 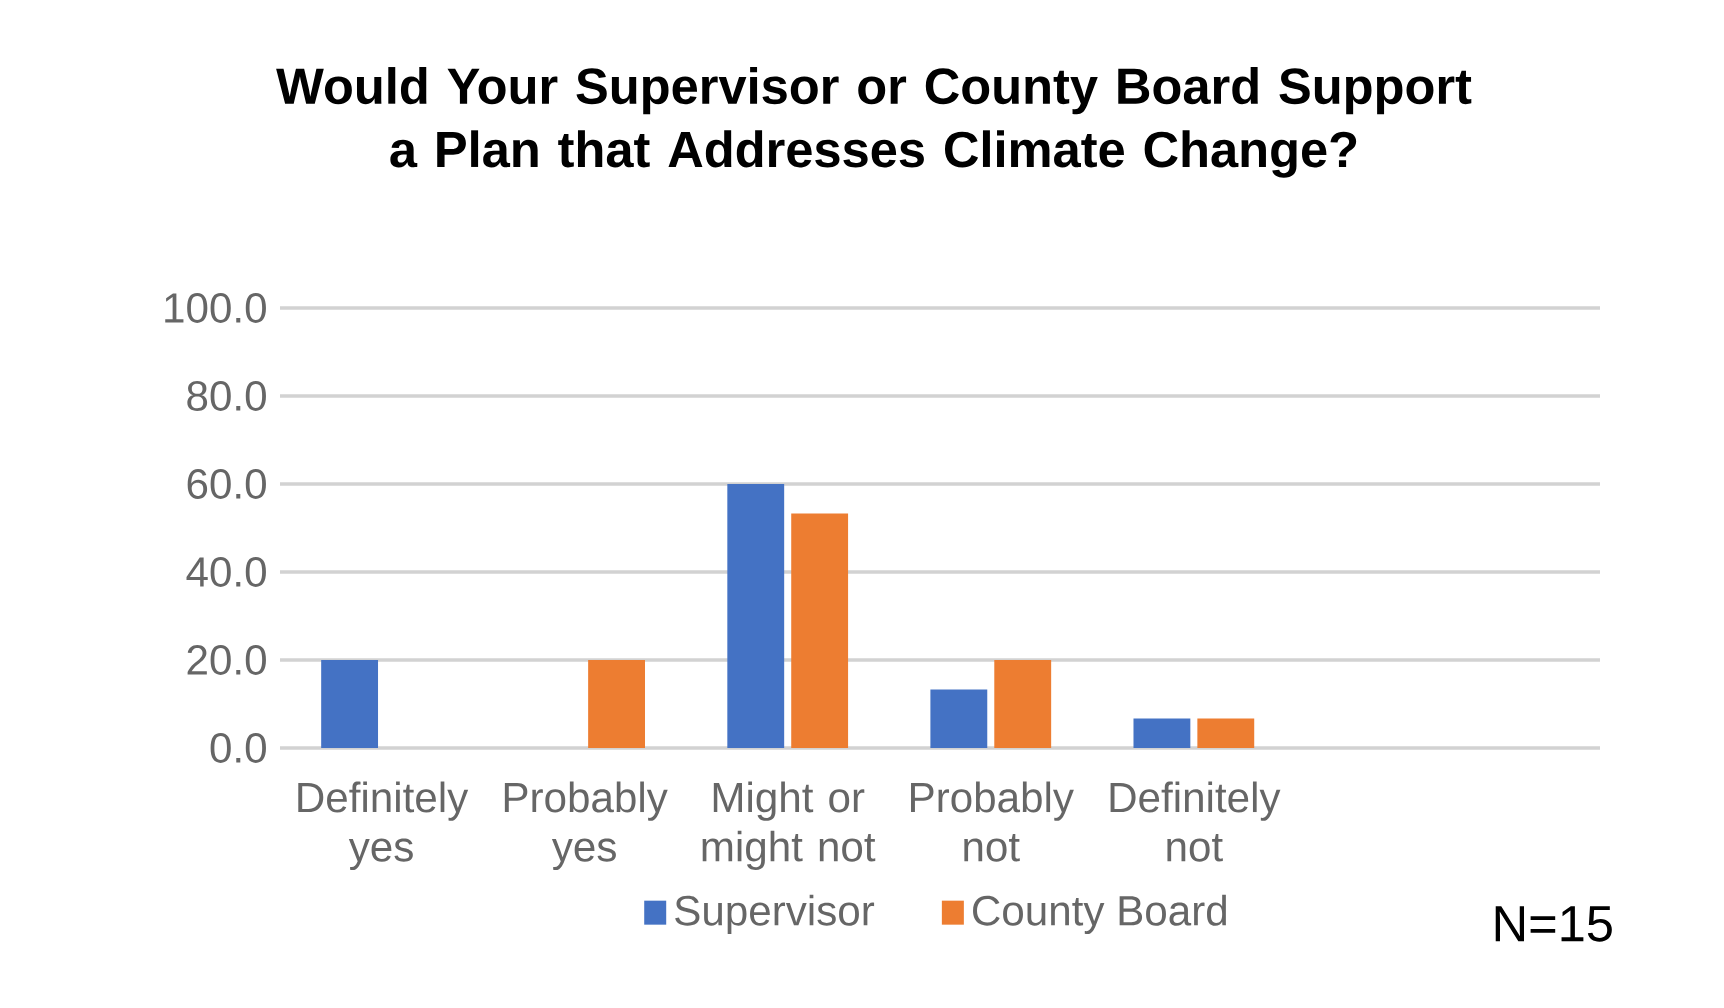 I want to click on y-tick-label: 100.0, so click(x=215, y=308).